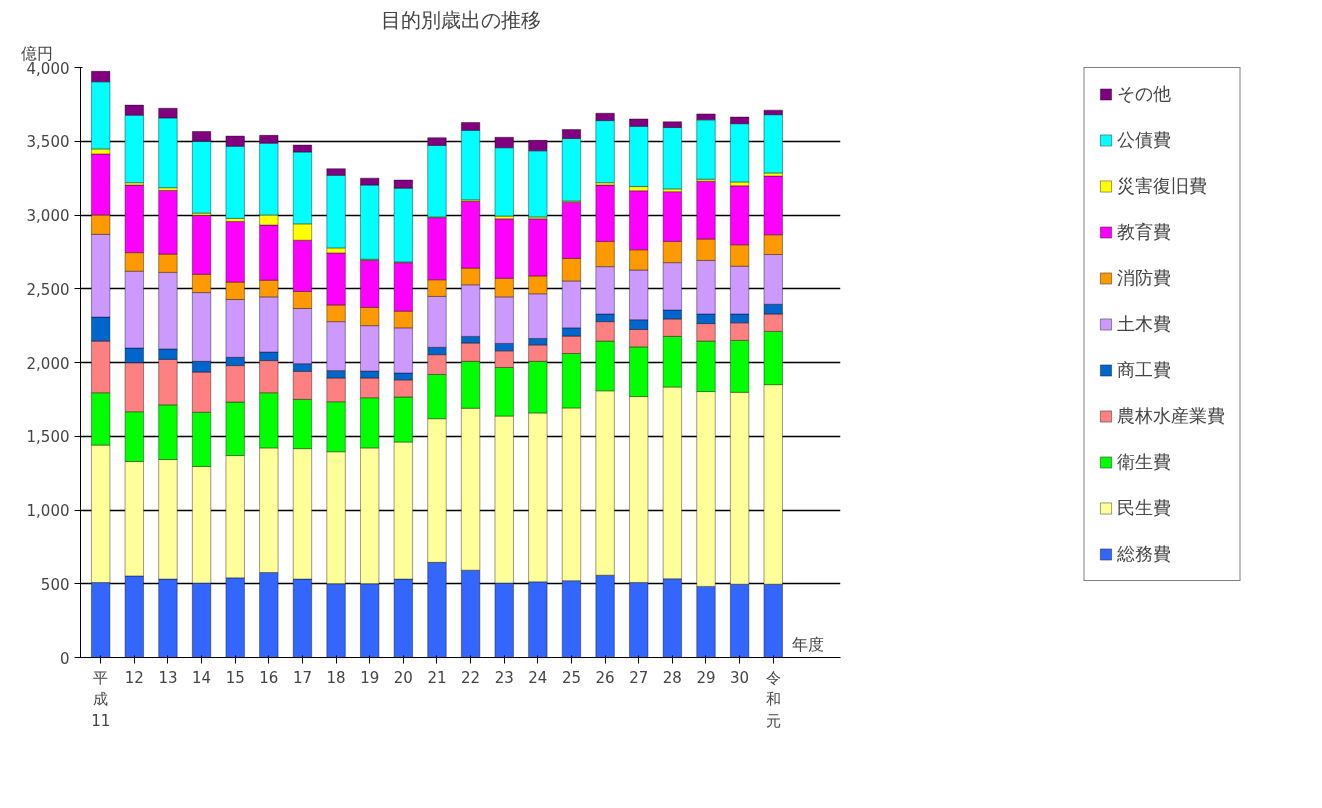 Image resolution: width=1322 pixels, height=808 pixels. What do you see at coordinates (571, 677) in the screenshot?
I see `x-tick-label: 25` at bounding box center [571, 677].